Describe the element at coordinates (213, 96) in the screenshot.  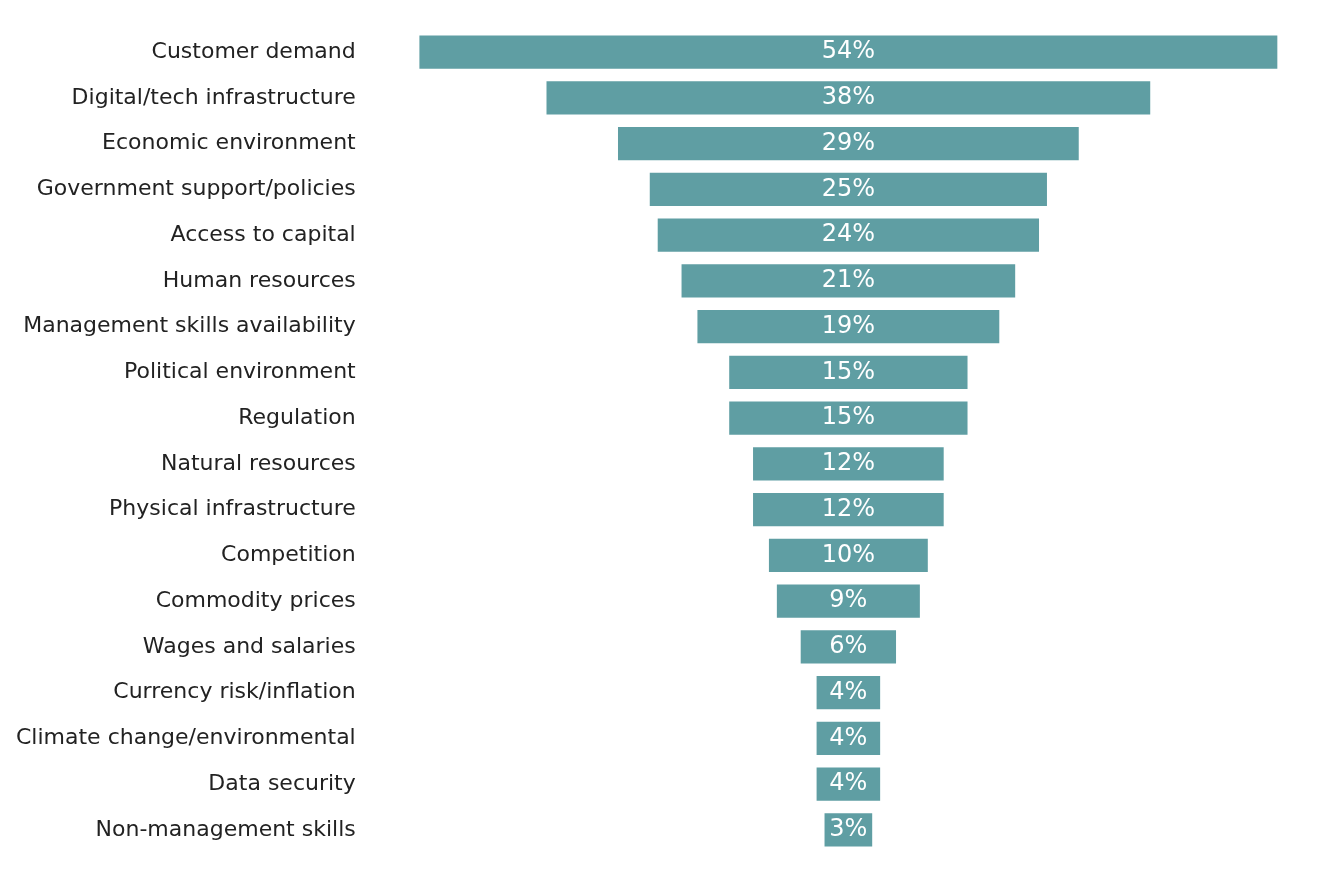
I see `category-label: Digital/tech infrastructure` at that location.